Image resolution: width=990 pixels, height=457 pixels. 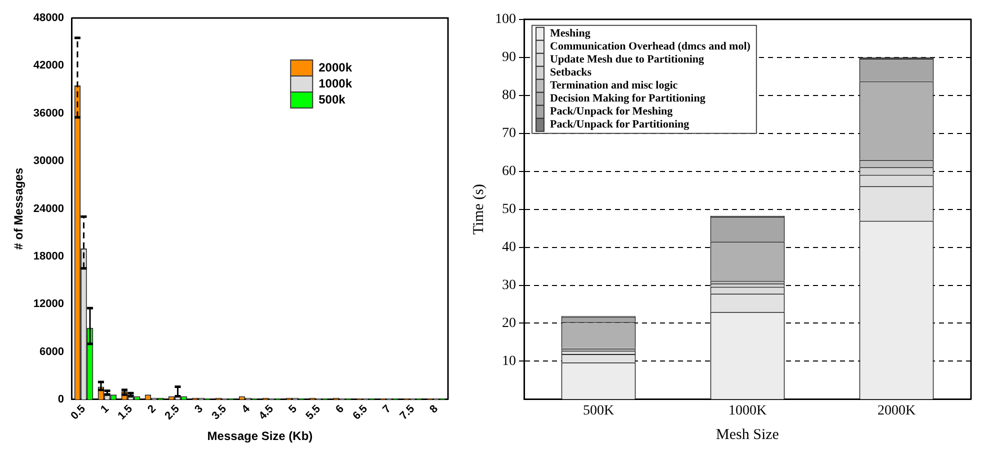 I want to click on x-tick-label: 5.5, so click(x=314, y=412).